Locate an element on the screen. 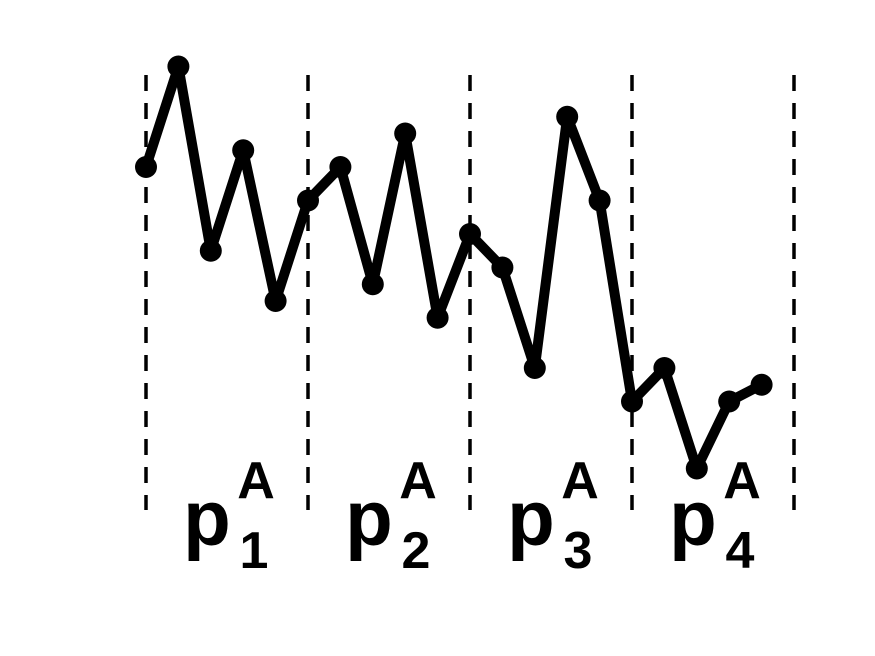 This screenshot has height=656, width=875. segment-label-1: p A 1 is located at coordinates (229, 516).